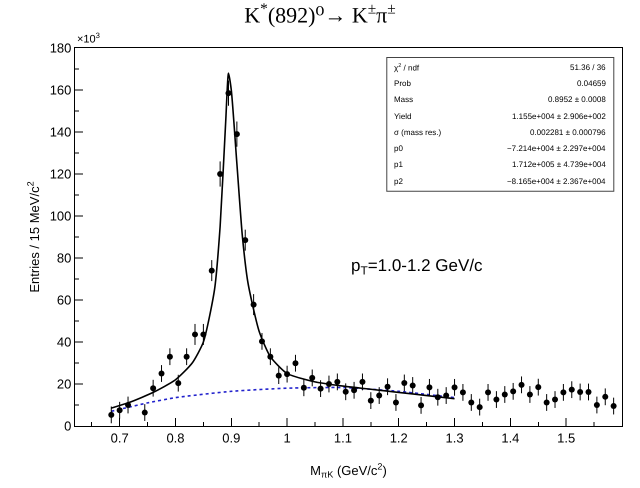 Image resolution: width=640 pixels, height=488 pixels. I want to click on x-tick-label: 1, so click(287, 438).